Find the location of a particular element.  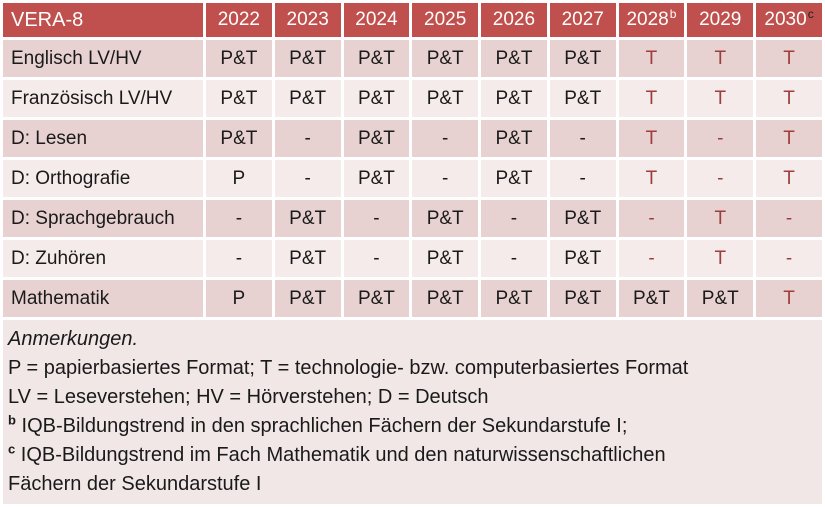

row-label: D: Lesen is located at coordinates (103, 138).